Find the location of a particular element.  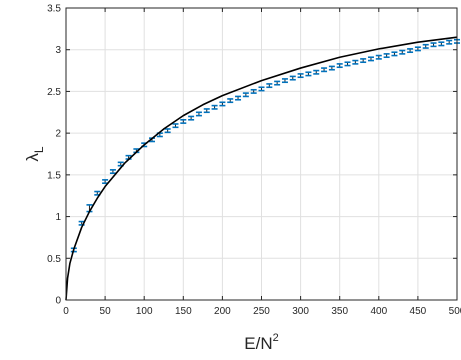

y-axis-label-text: λ is located at coordinates (32, 157).